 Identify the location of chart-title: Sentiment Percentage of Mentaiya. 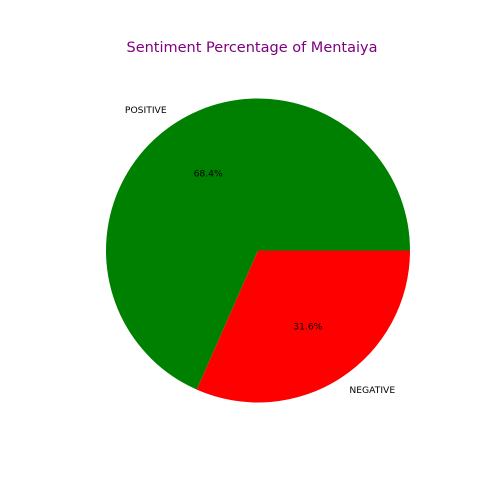
(252, 48).